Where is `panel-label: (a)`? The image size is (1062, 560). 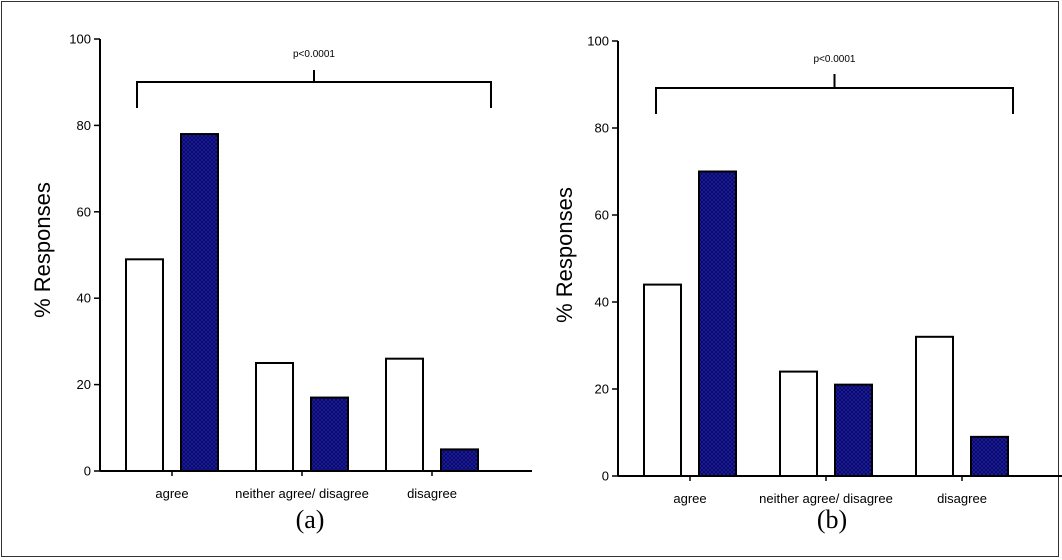
panel-label: (a) is located at coordinates (310, 519).